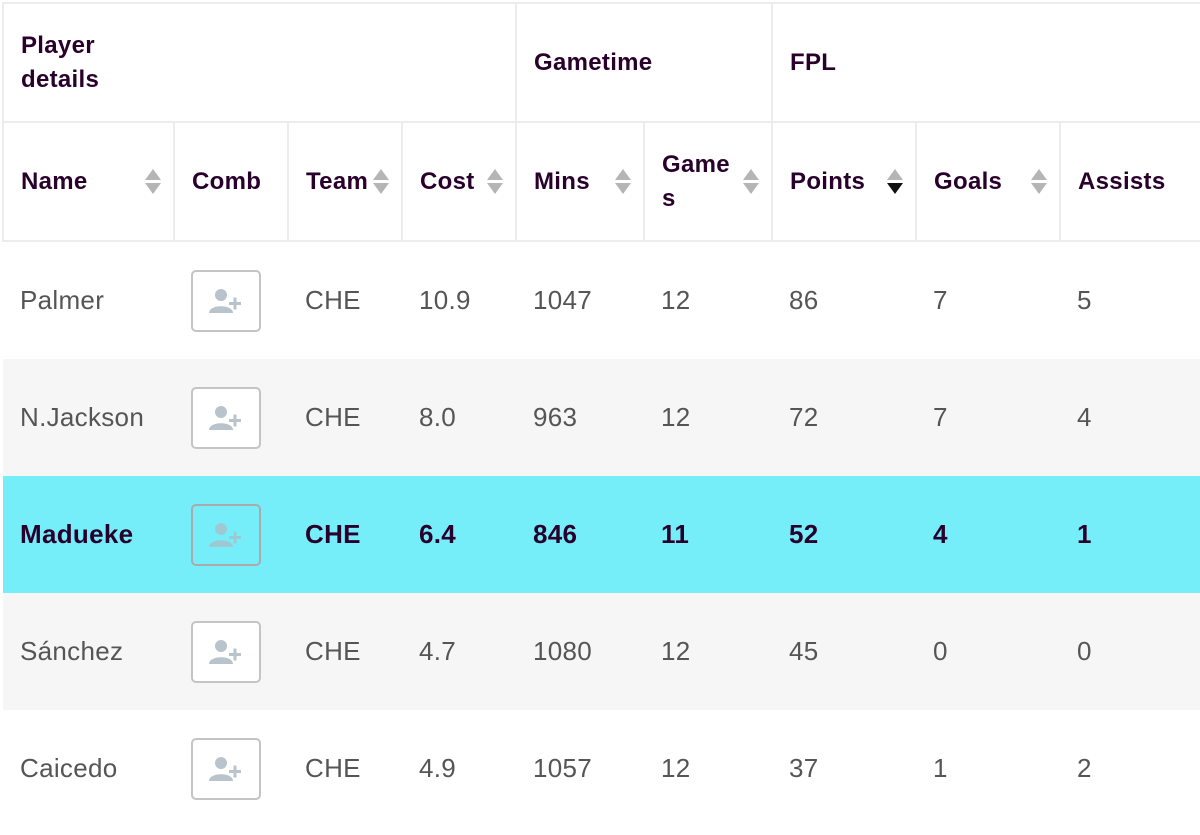 The height and width of the screenshot is (835, 1200). Describe the element at coordinates (844, 300) in the screenshot. I see `points: 86` at that location.